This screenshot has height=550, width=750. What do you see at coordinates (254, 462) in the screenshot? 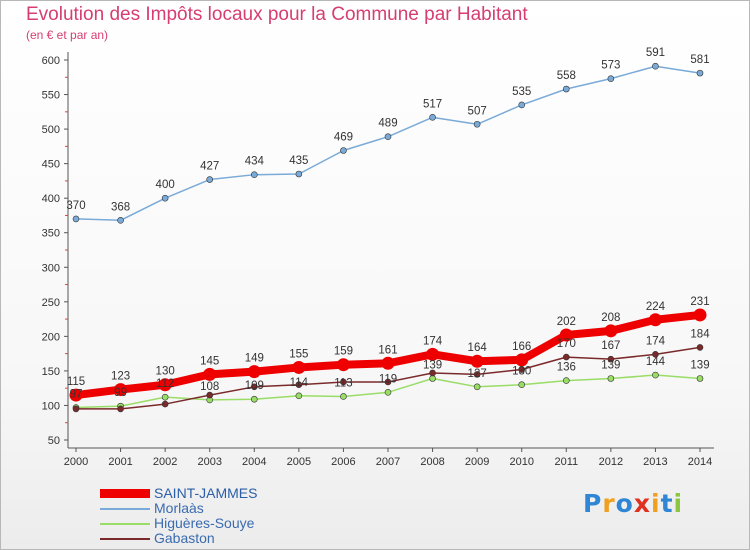
I see `x-tick-label: 2004` at bounding box center [254, 462].